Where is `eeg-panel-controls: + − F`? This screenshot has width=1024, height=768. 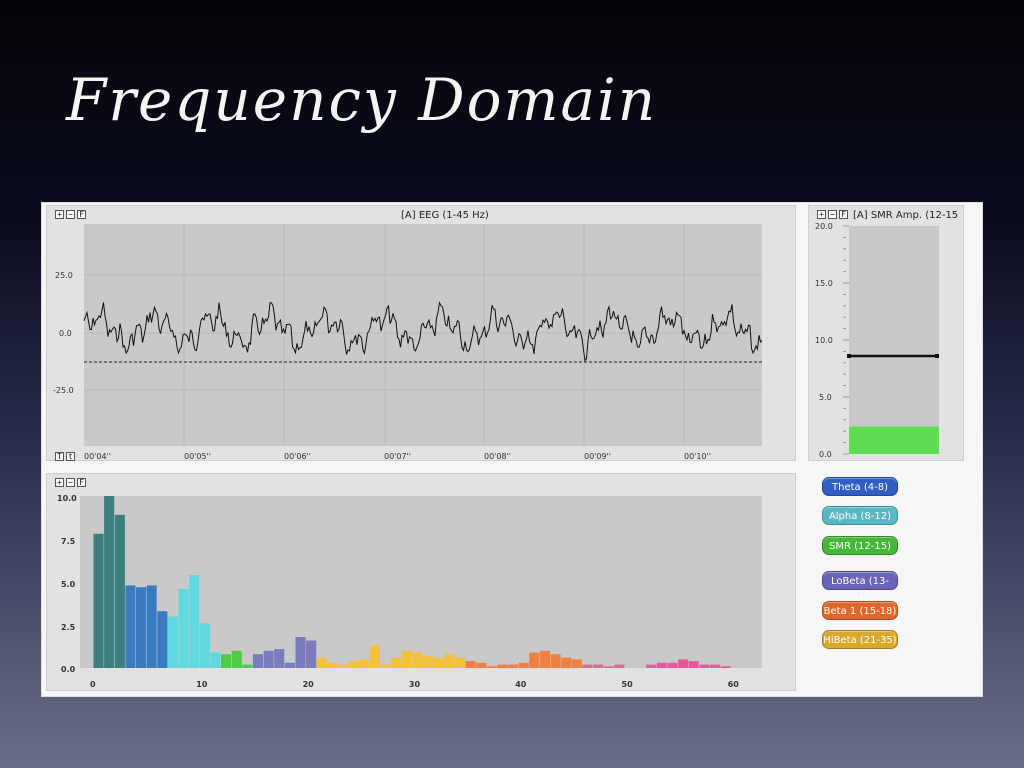
eeg-panel-controls: + − F is located at coordinates (70, 214).